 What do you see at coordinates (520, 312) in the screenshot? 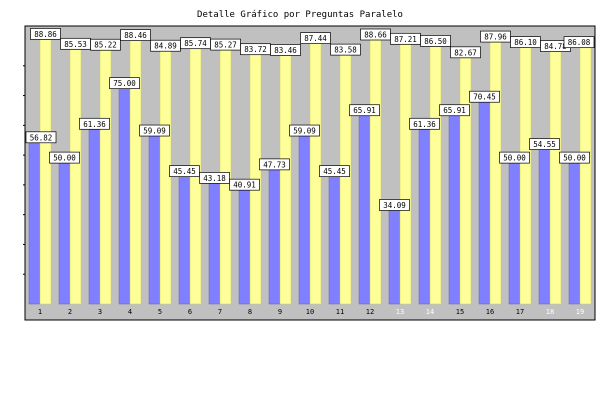
I see `x-tick-label: 17` at bounding box center [520, 312].